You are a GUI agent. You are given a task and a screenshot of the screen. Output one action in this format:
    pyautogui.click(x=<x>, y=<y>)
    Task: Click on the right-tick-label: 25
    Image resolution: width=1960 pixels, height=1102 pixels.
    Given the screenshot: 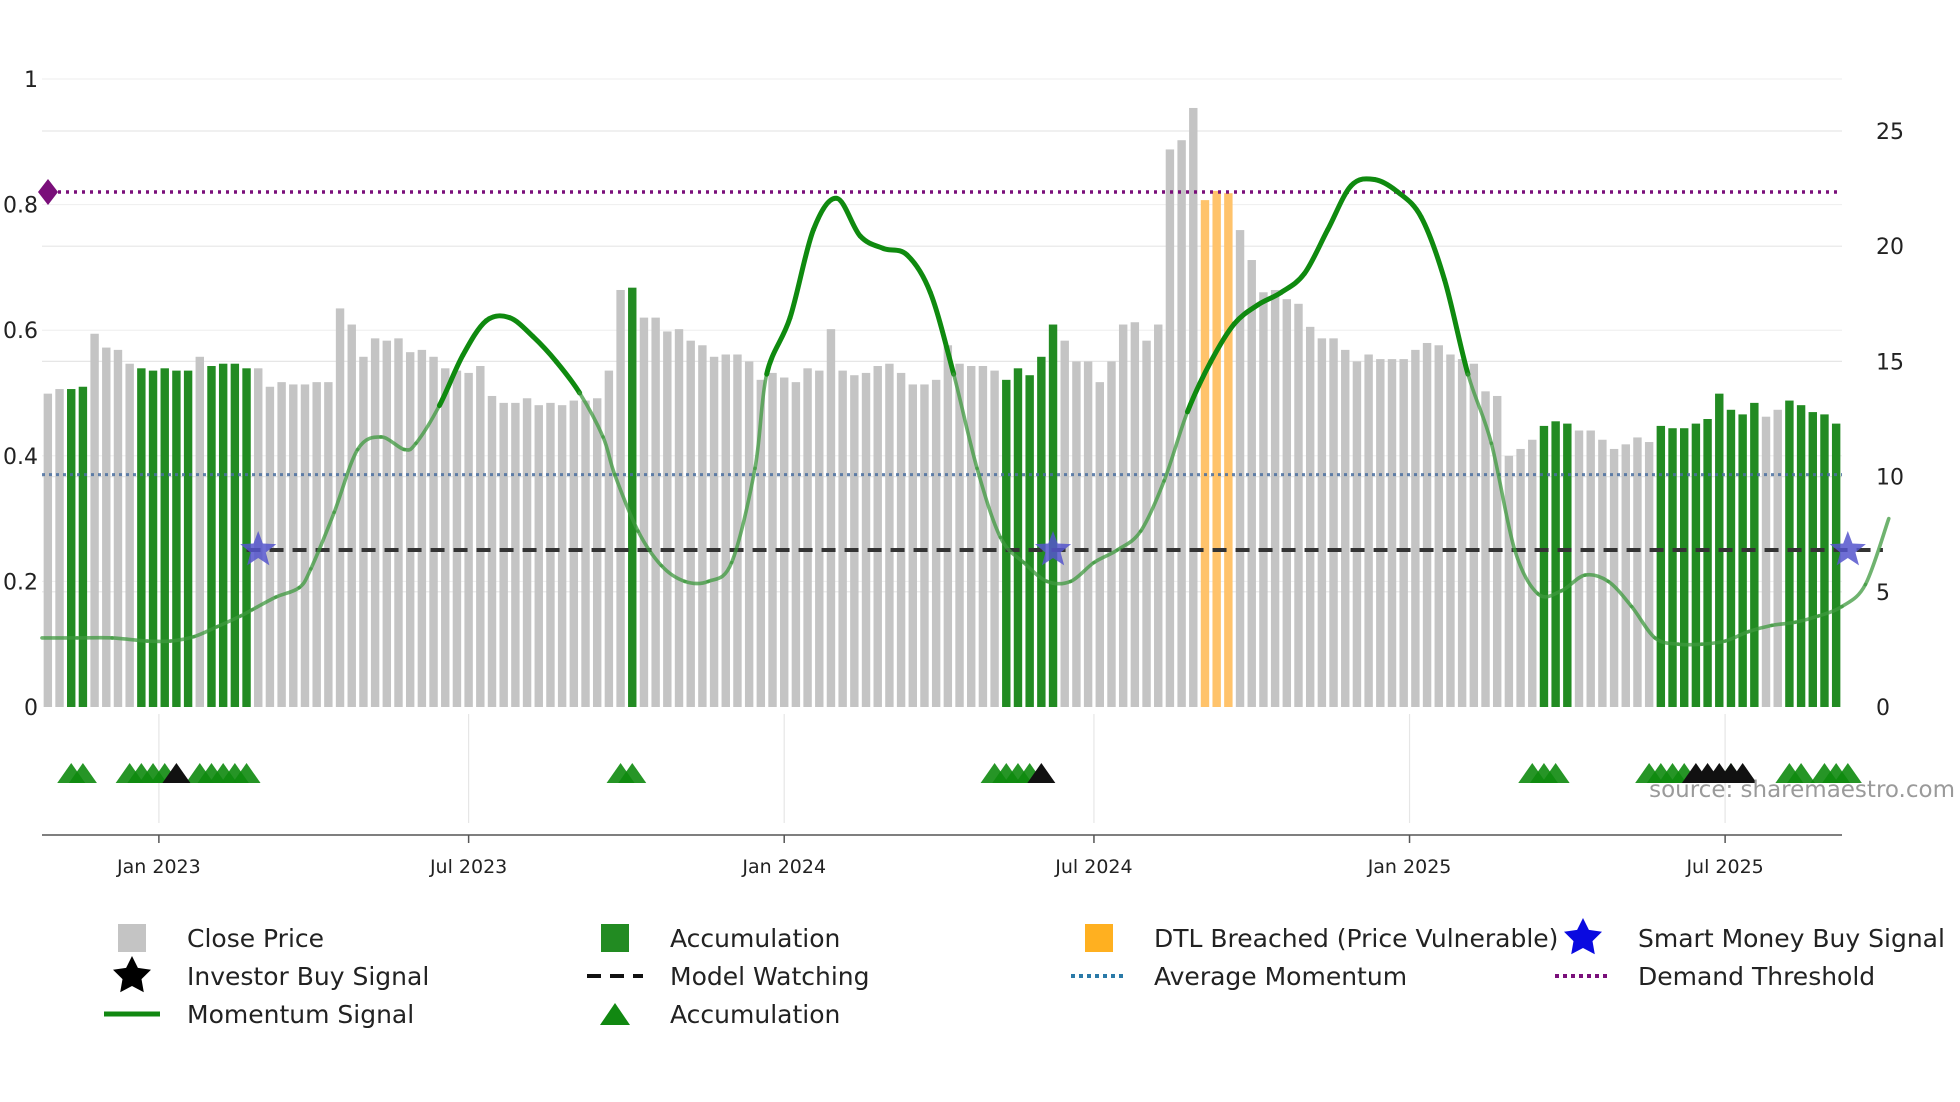 What is the action you would take?
    pyautogui.click(x=1890, y=132)
    